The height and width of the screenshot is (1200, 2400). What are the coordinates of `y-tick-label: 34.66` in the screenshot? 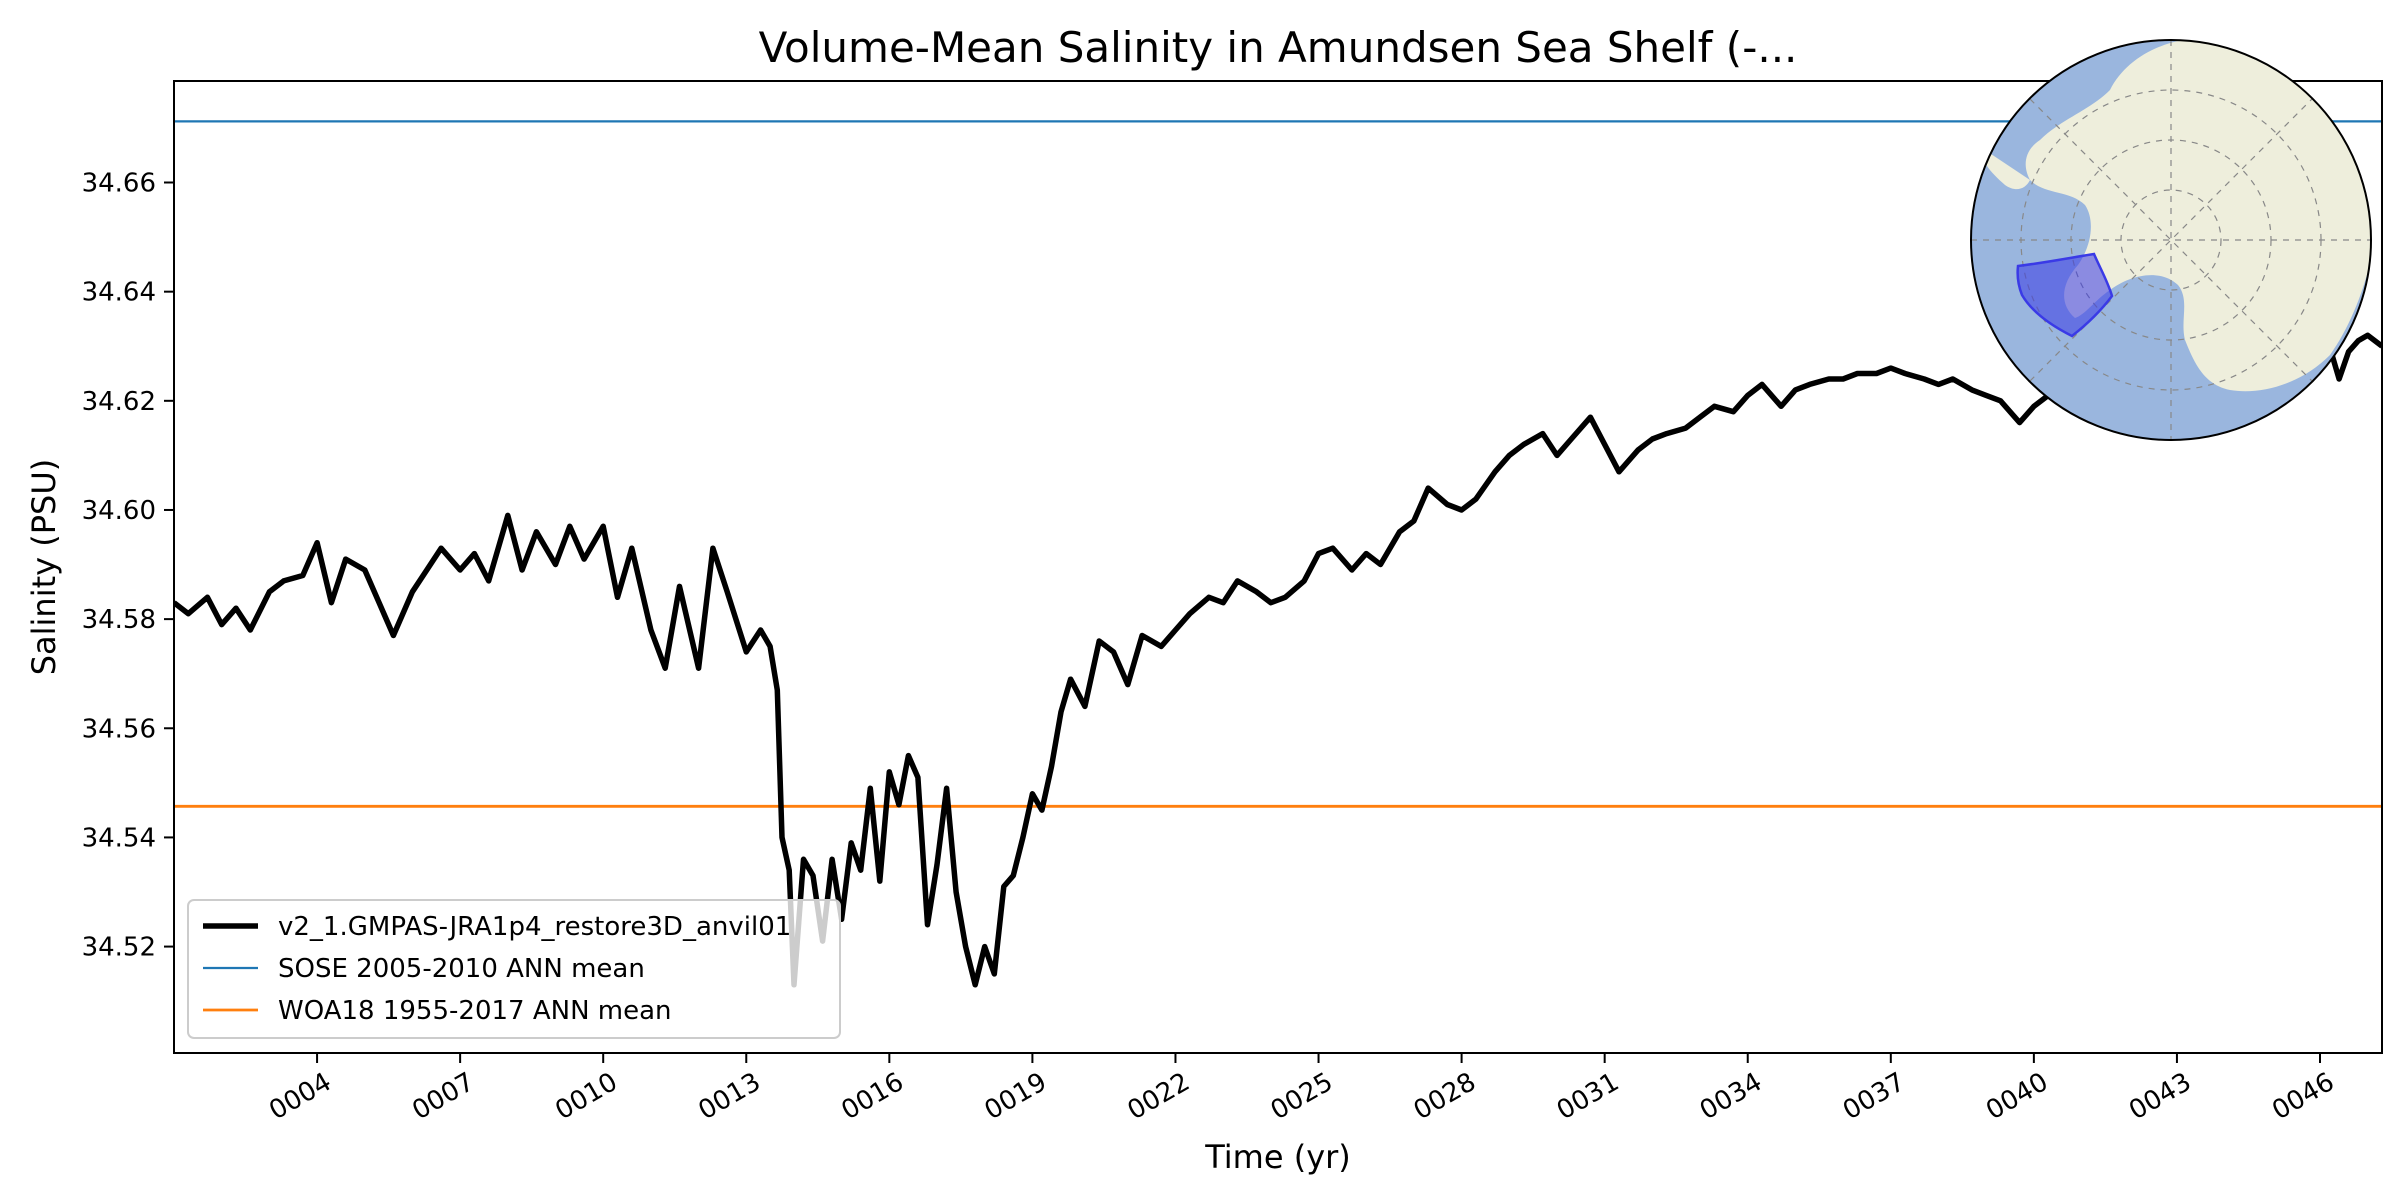 It's located at (119, 184).